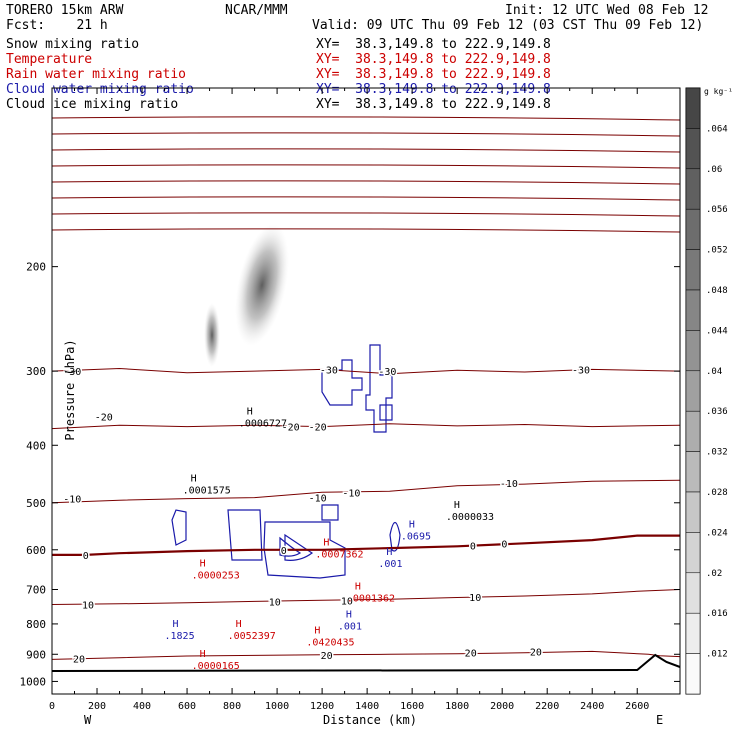  Describe the element at coordinates (547, 706) in the screenshot. I see `x-tick-label: 2200` at that location.